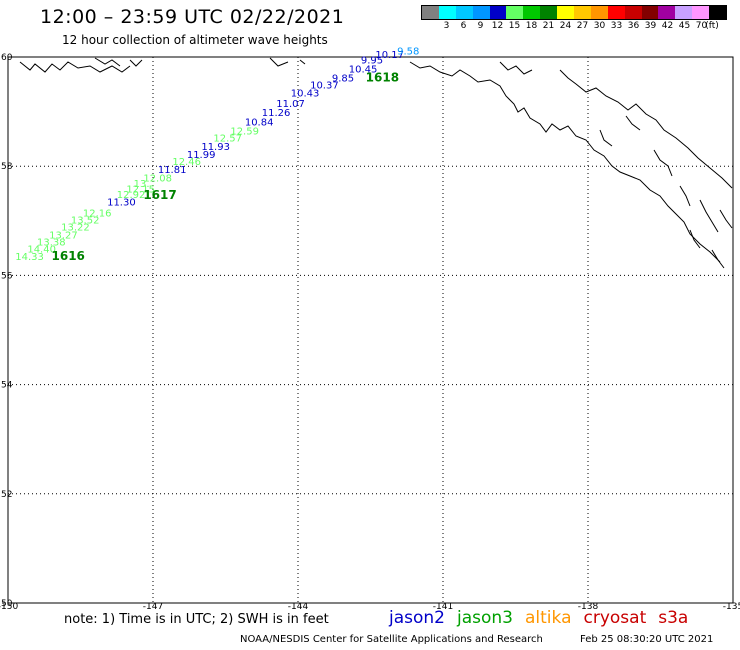 The image size is (740, 650). What do you see at coordinates (201, 155) in the screenshot?
I see `wave-height-label: 11.99` at bounding box center [201, 155].